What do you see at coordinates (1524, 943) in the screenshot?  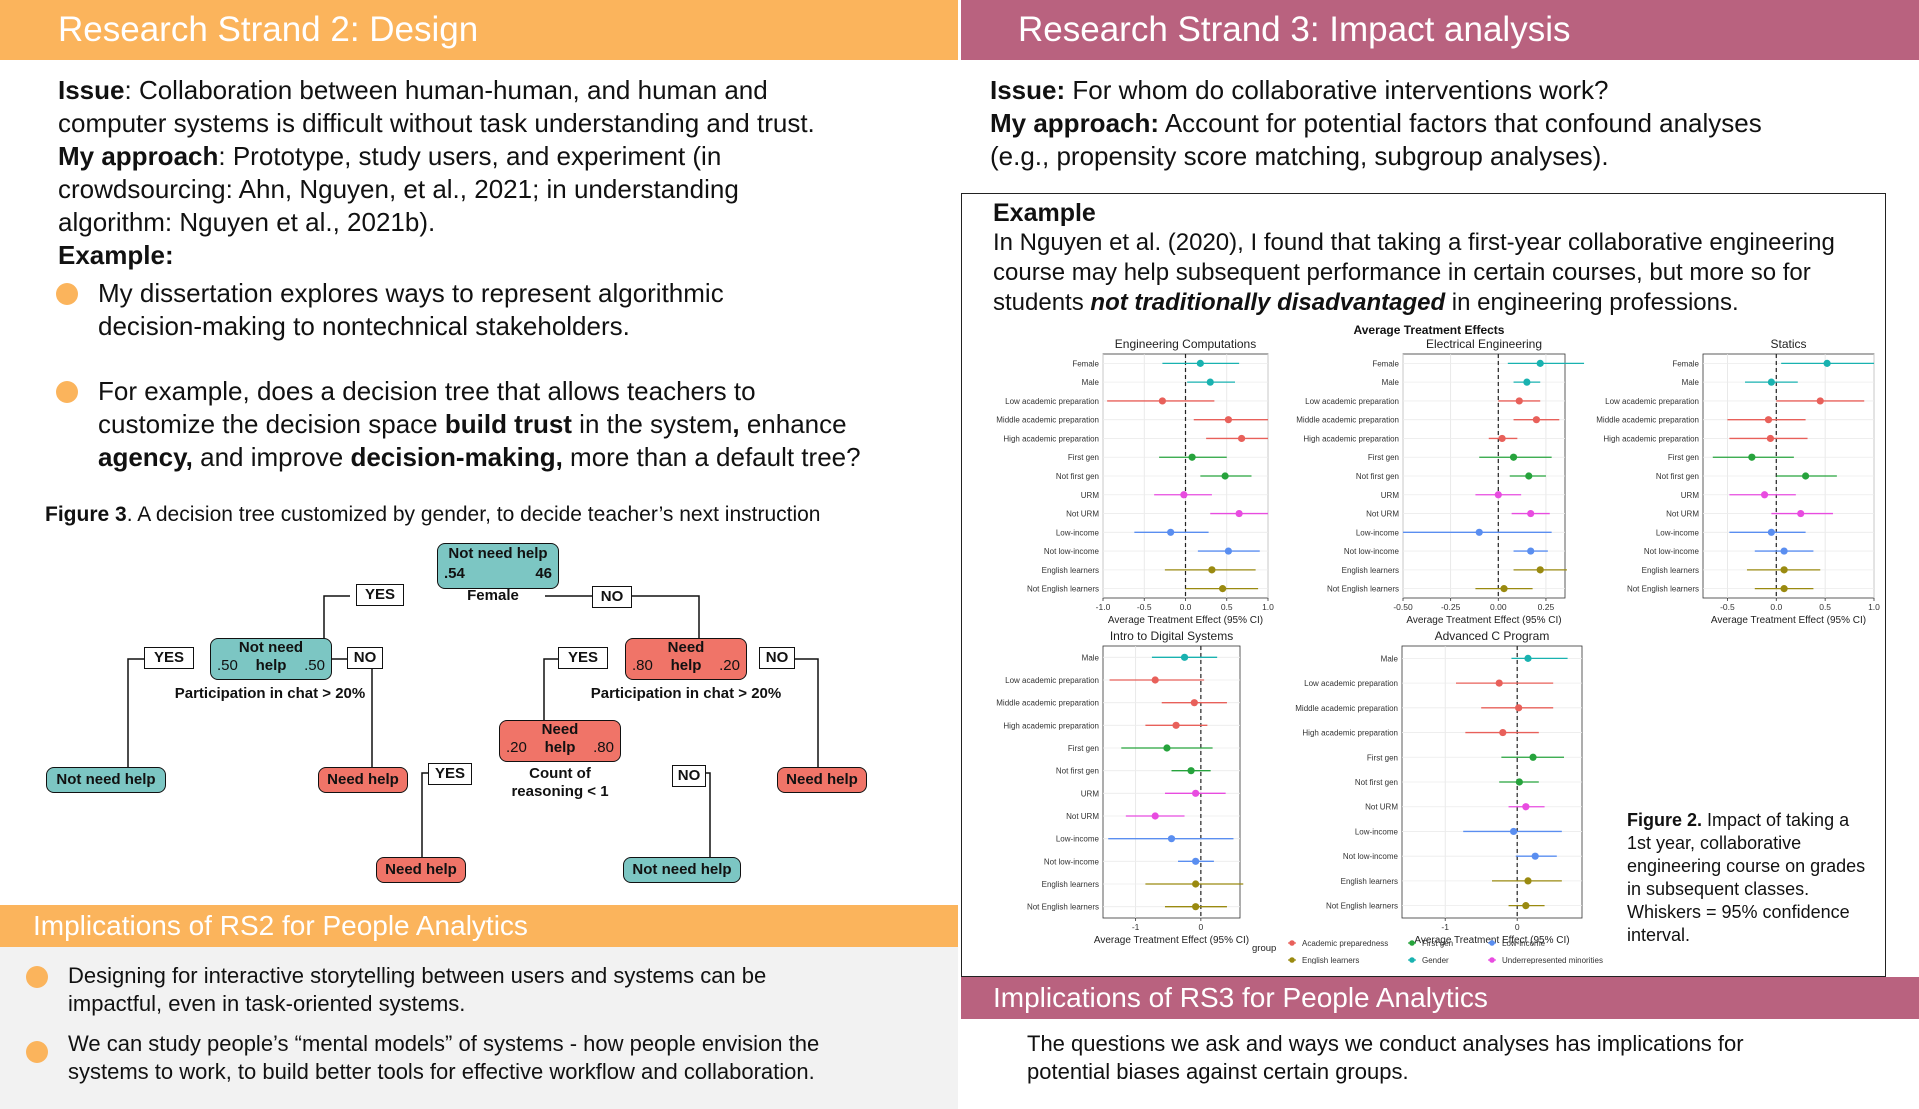 I see `legend-entry: Low-income` at bounding box center [1524, 943].